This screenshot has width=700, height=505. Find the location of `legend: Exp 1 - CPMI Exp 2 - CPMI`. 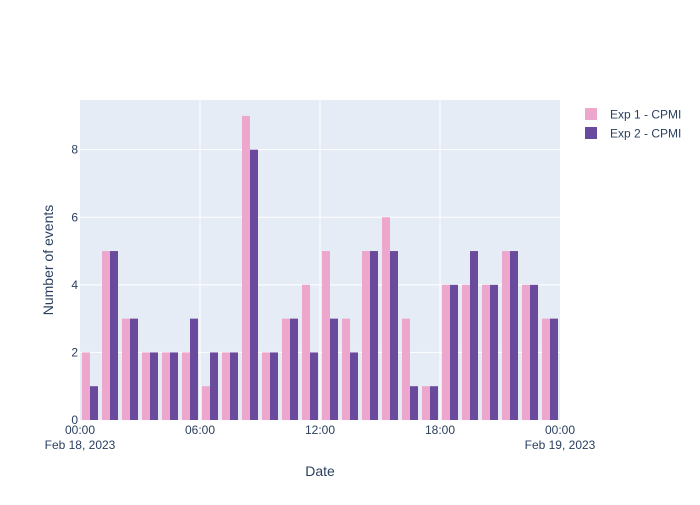

legend: Exp 1 - CPMI Exp 2 - CPMI is located at coordinates (633, 124).